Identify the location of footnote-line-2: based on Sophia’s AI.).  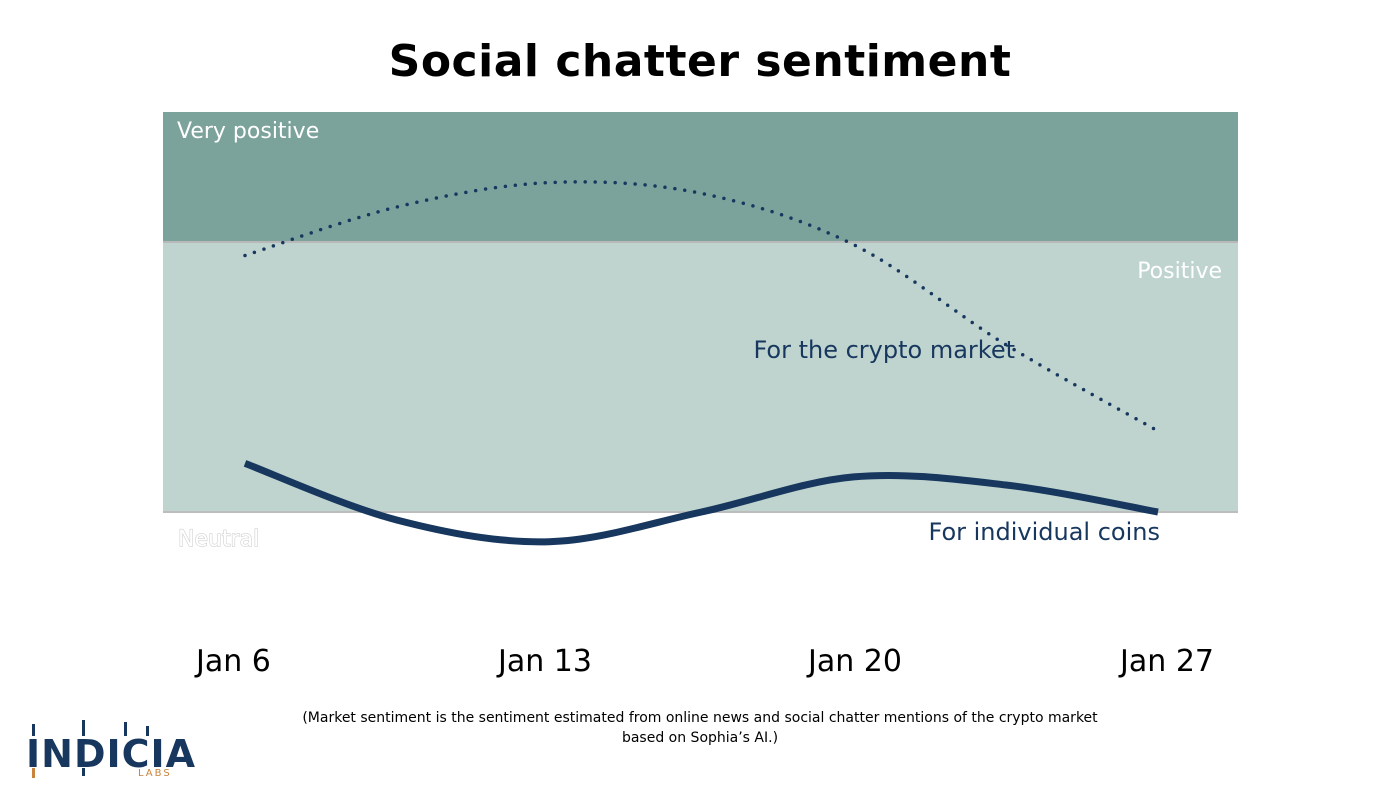
(700, 738).